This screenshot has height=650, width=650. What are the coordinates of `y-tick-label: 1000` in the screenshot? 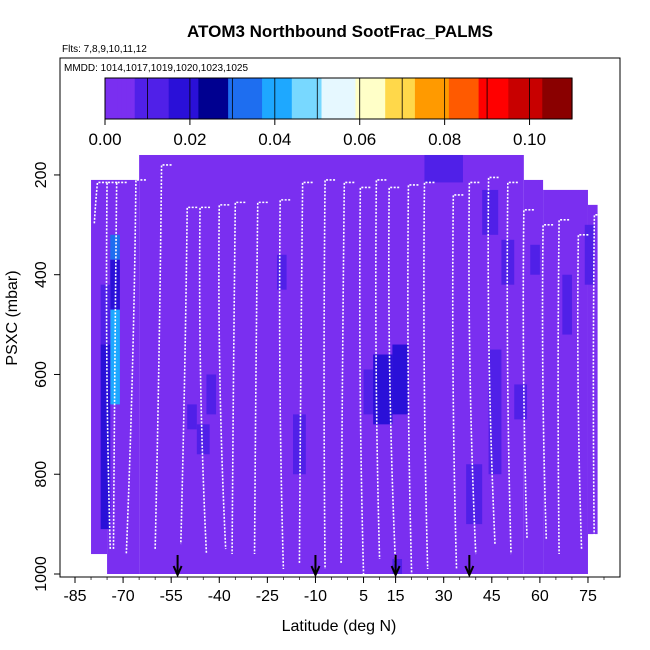 It's located at (41, 574).